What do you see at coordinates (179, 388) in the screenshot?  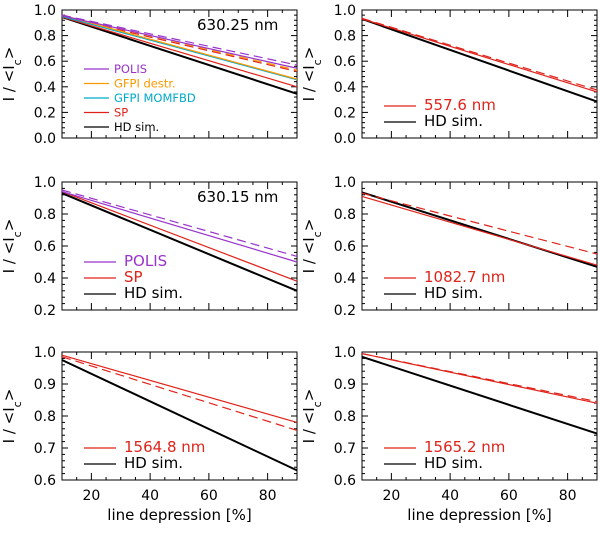 I see `series-line-1564-8-nm` at bounding box center [179, 388].